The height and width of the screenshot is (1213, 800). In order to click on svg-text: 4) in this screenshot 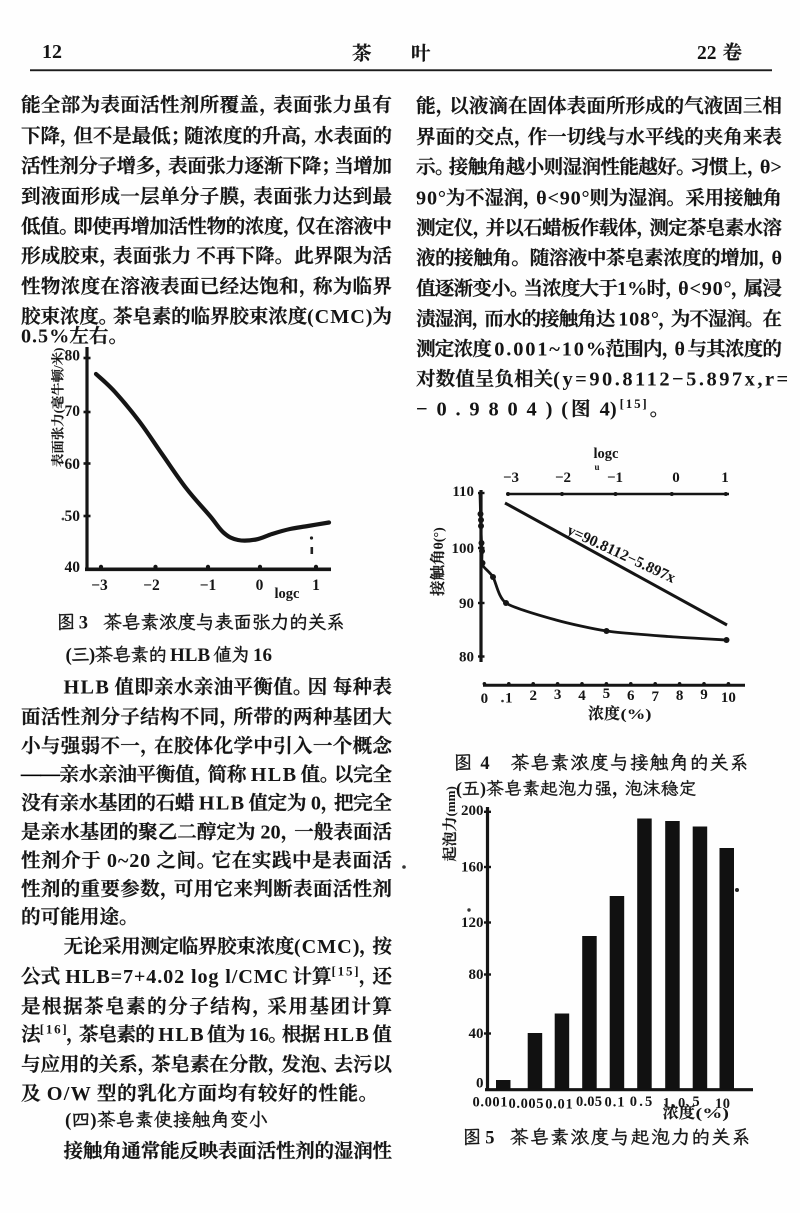, I will do `click(608, 410)`.